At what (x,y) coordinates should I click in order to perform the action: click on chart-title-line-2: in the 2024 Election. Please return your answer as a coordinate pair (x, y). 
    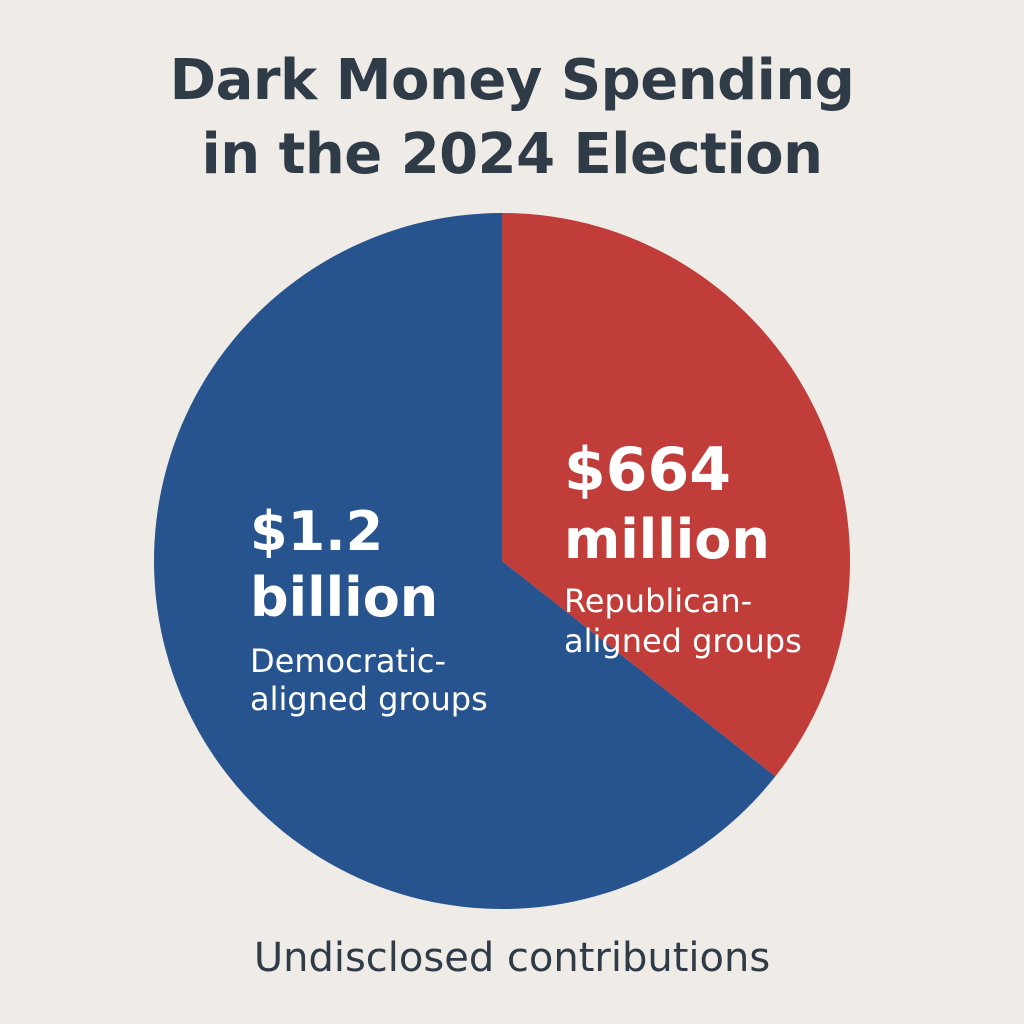
    Looking at the image, I should click on (512, 154).